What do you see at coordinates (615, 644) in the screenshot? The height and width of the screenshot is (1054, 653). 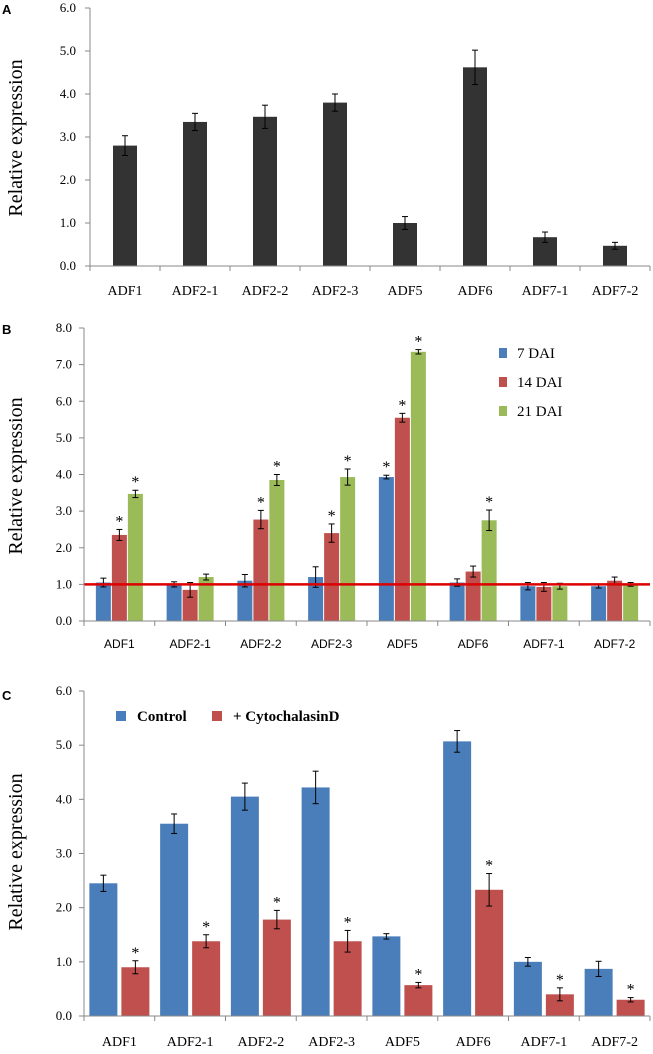 I see `x-tick-label: ADF7-2` at bounding box center [615, 644].